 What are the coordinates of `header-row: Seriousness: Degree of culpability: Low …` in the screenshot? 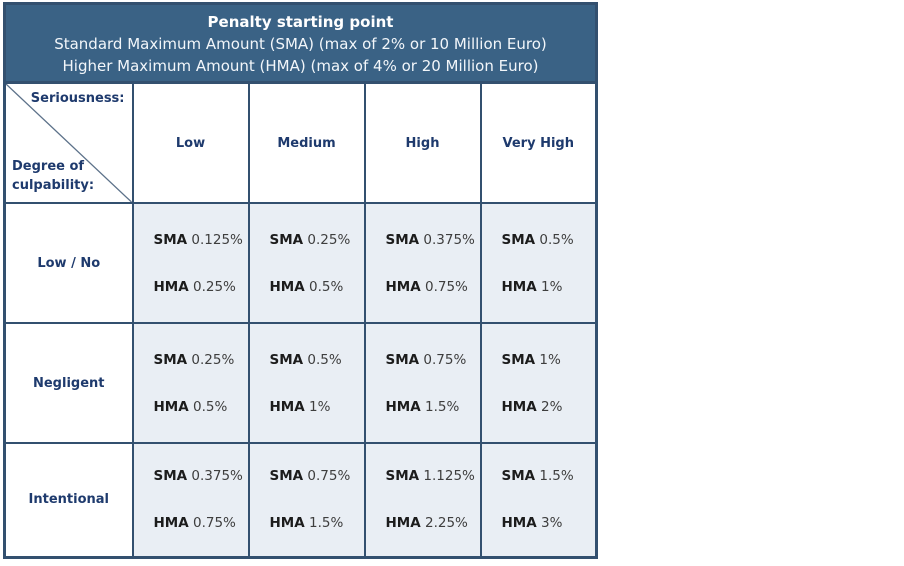 It's located at (300, 142).